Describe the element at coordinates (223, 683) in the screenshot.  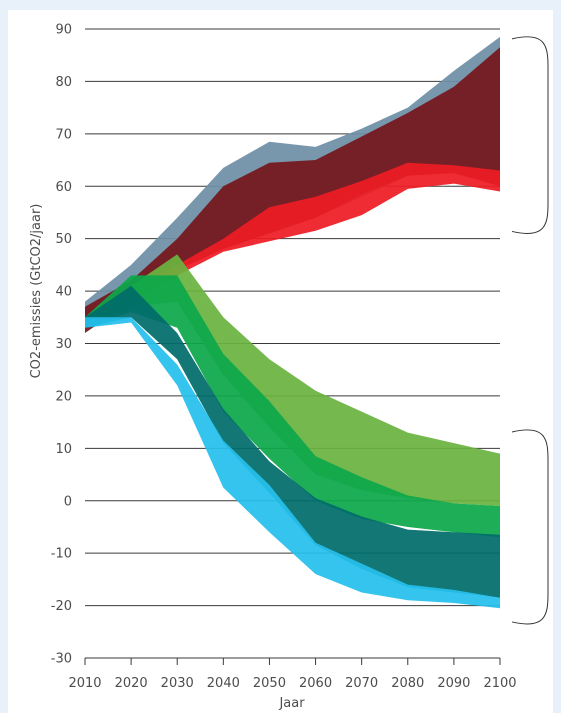
I see `x-tick-label: 2040` at that location.